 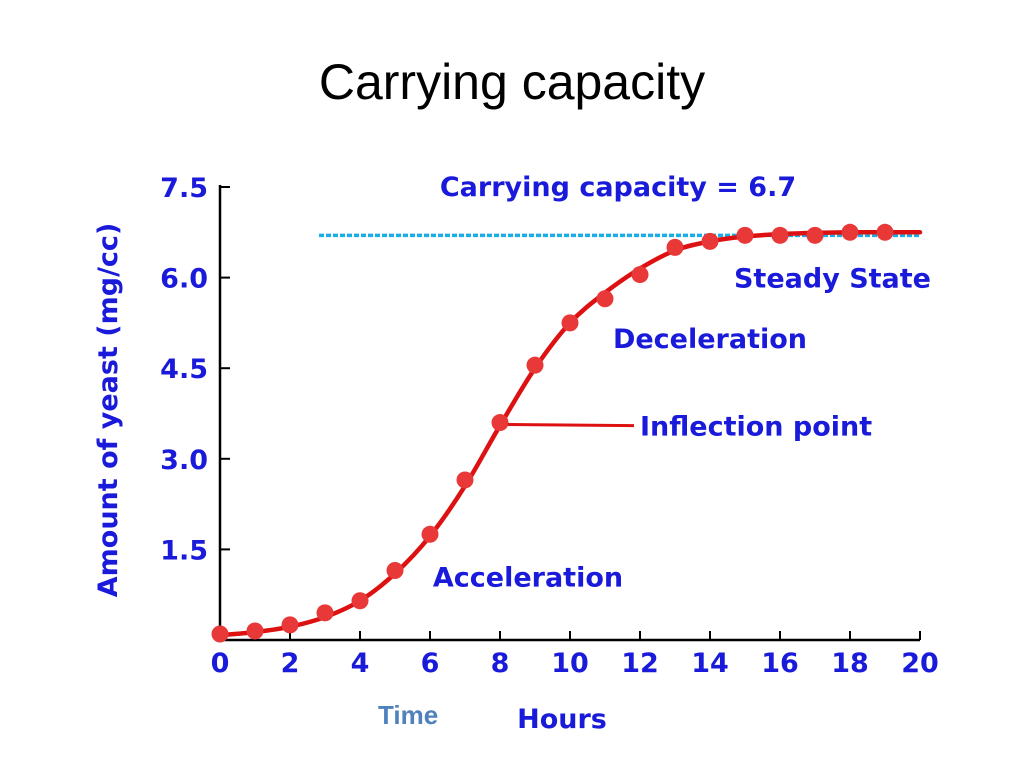 What do you see at coordinates (710, 663) in the screenshot?
I see `x-tick-label: 14` at bounding box center [710, 663].